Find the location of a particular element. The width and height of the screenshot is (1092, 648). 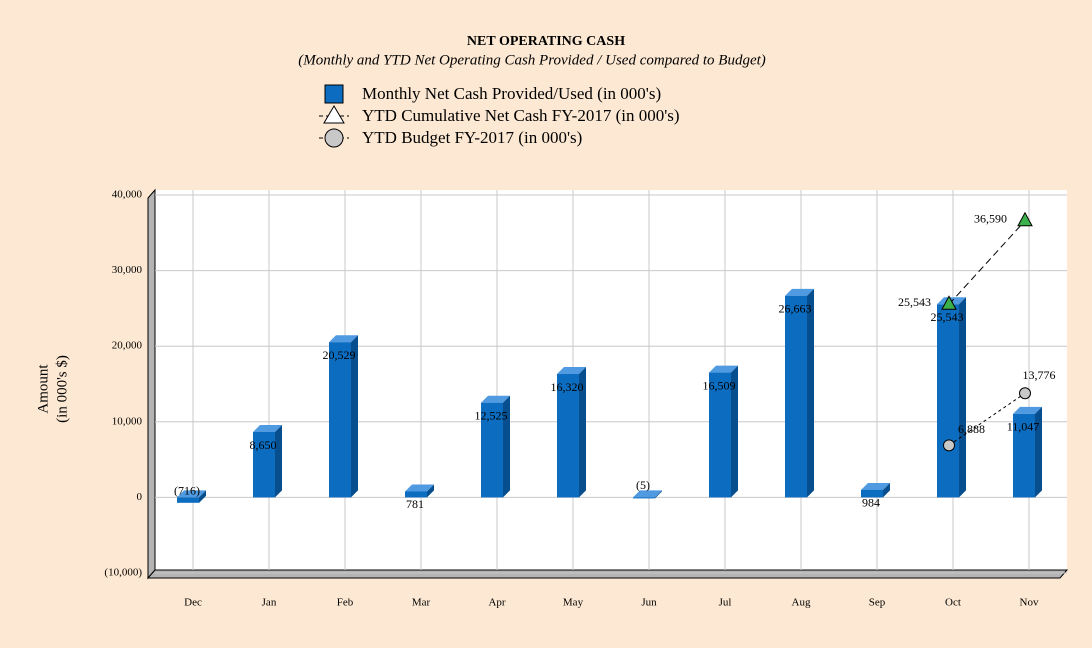

y-tick-label: (10,000) is located at coordinates (123, 573).